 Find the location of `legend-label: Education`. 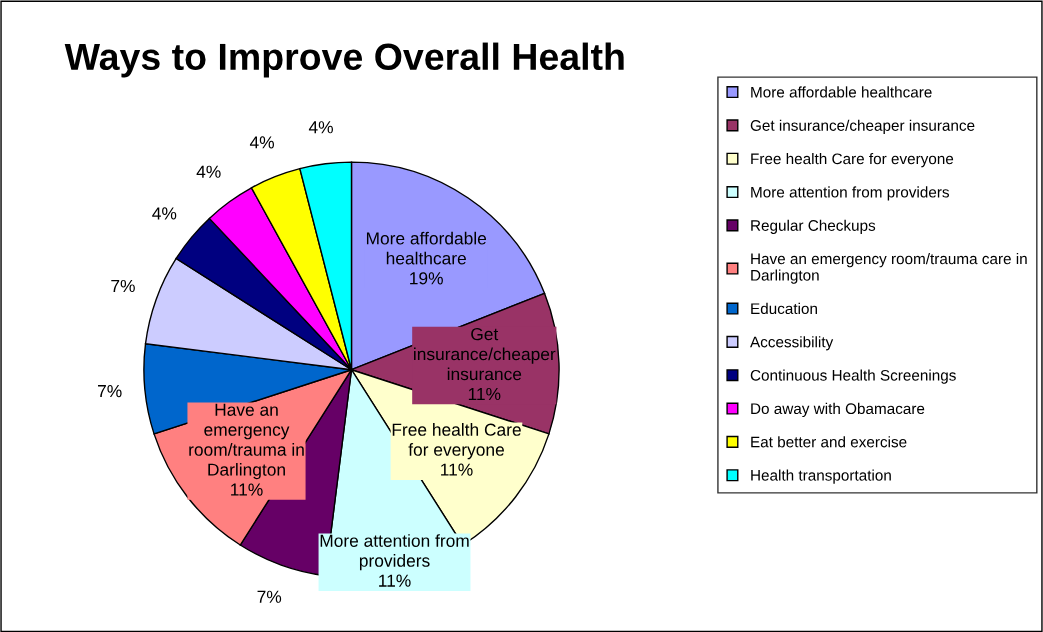

legend-label: Education is located at coordinates (784, 308).